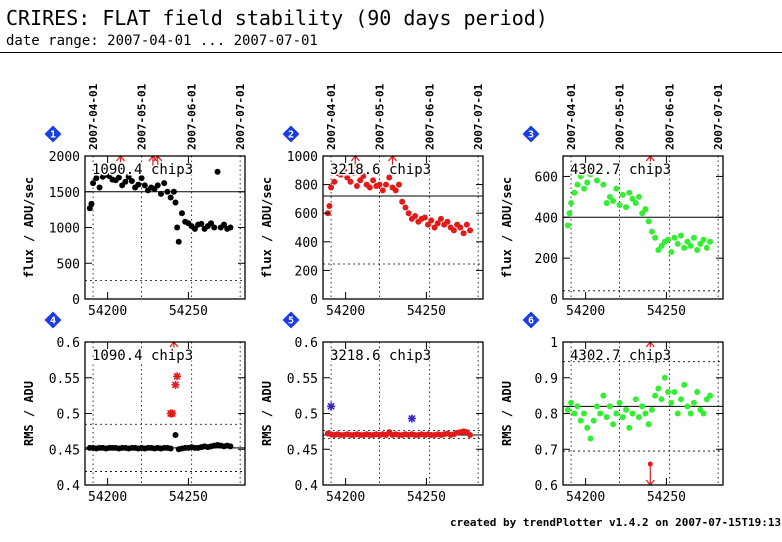 This screenshot has width=782, height=542. What do you see at coordinates (554, 300) in the screenshot?
I see `y-tick-label: 0` at bounding box center [554, 300].